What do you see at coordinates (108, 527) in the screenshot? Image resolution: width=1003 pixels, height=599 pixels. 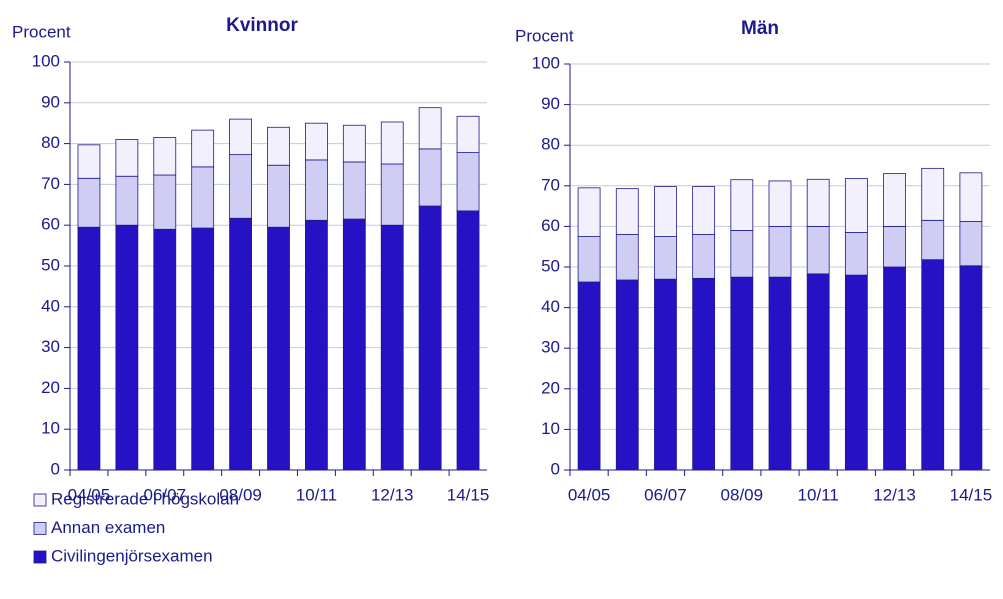 I see `legend-label: Annan examen` at bounding box center [108, 527].